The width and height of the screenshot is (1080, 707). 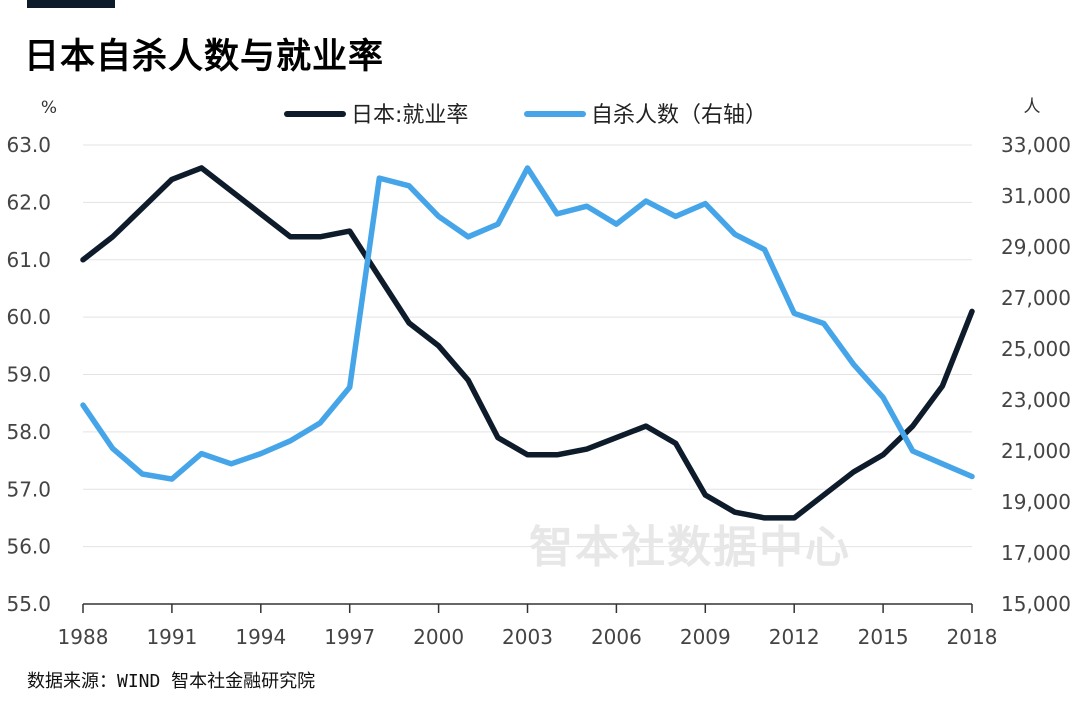 I want to click on legend-label: 自杀人数（右轴）, so click(x=679, y=115).